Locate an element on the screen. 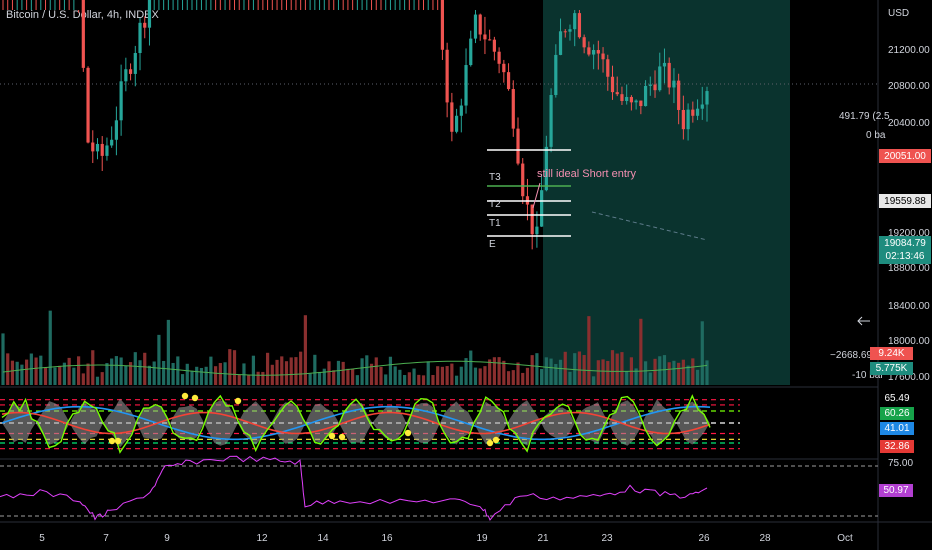  osc-level-badge: 32.86 is located at coordinates (896, 446).